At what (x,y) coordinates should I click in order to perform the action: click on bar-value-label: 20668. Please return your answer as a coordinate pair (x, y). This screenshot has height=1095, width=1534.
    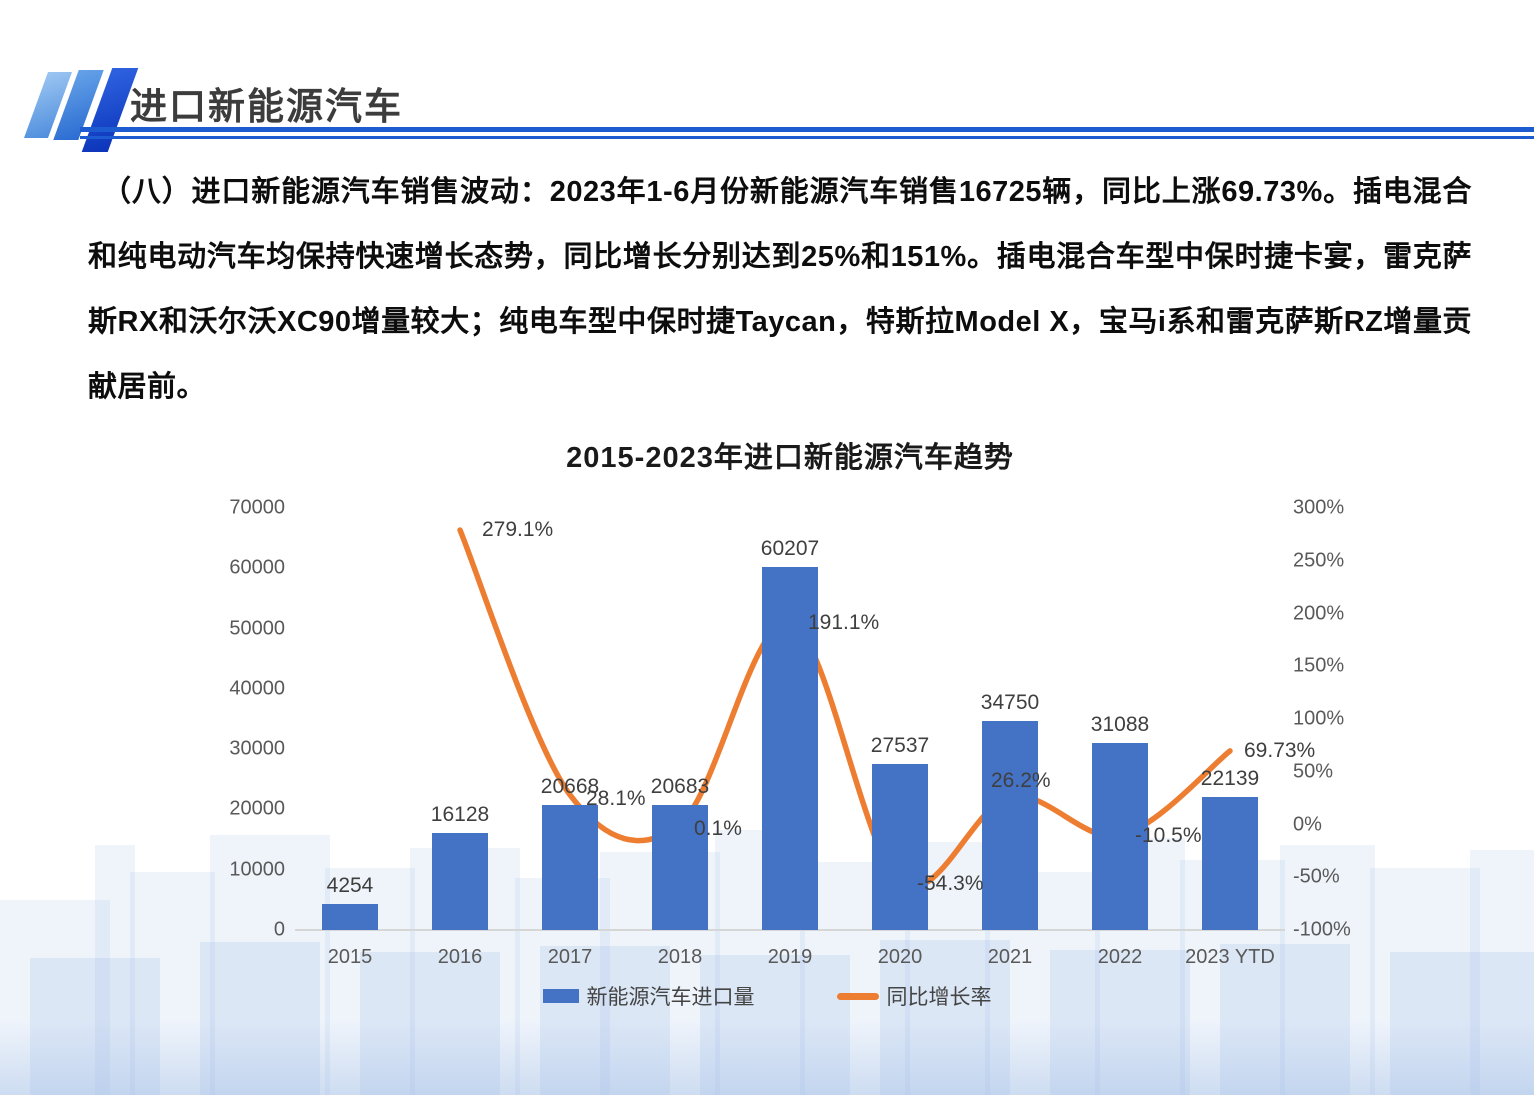
    Looking at the image, I should click on (570, 787).